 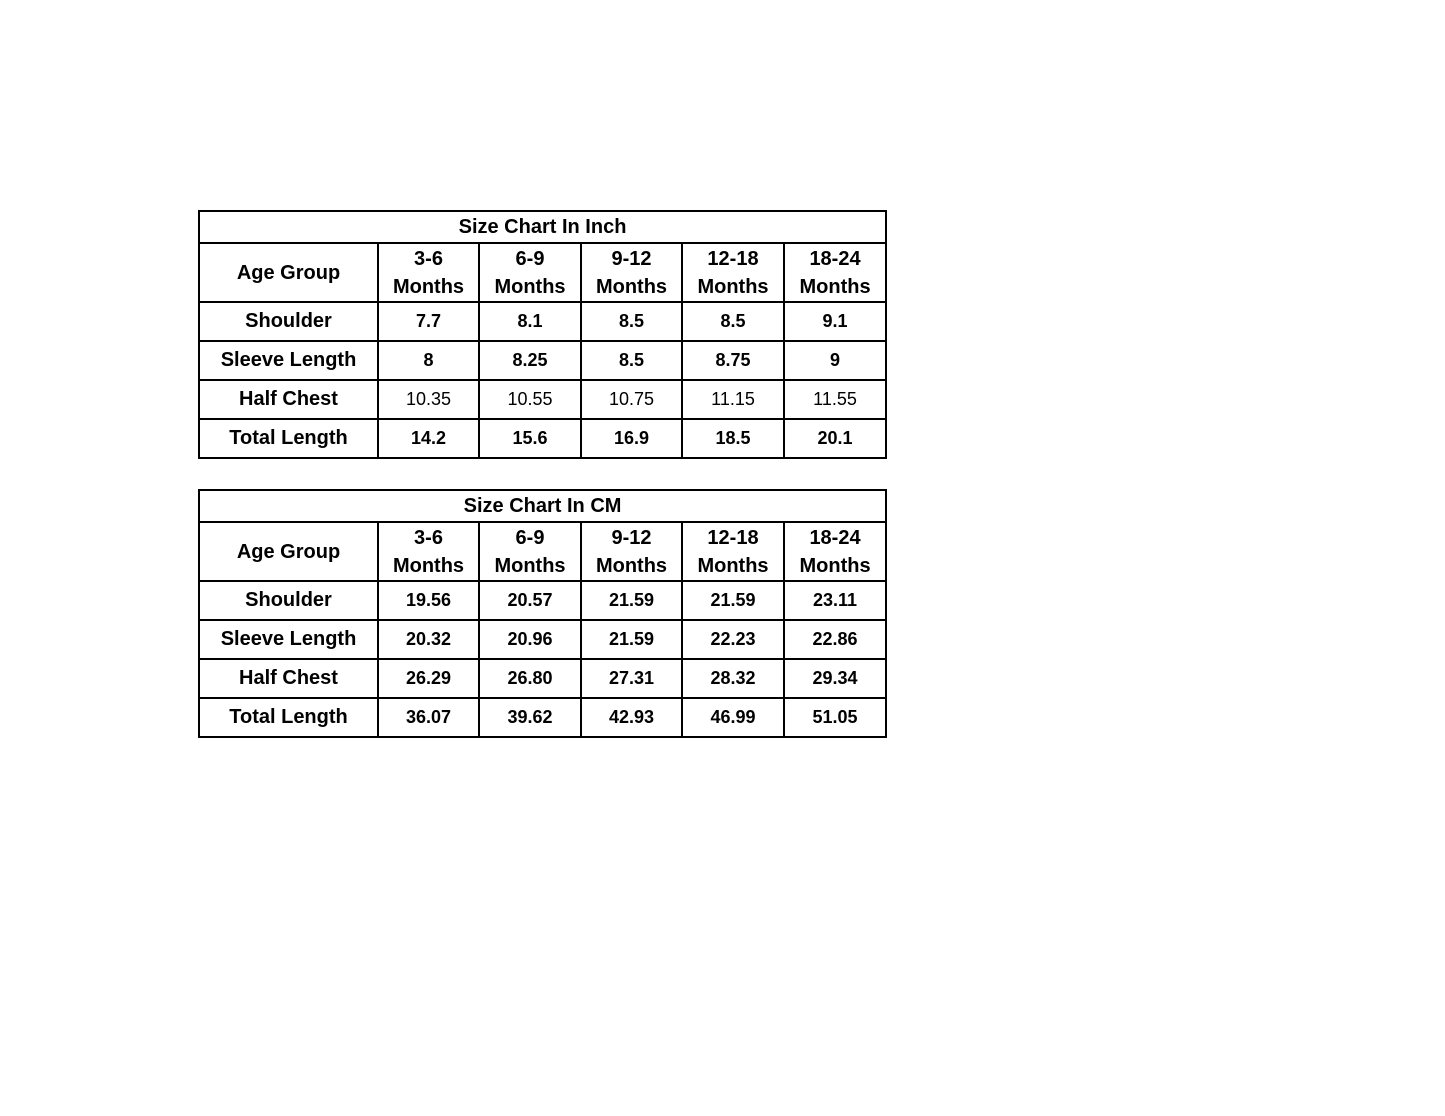 I want to click on value-cell: 10.55, so click(x=530, y=399).